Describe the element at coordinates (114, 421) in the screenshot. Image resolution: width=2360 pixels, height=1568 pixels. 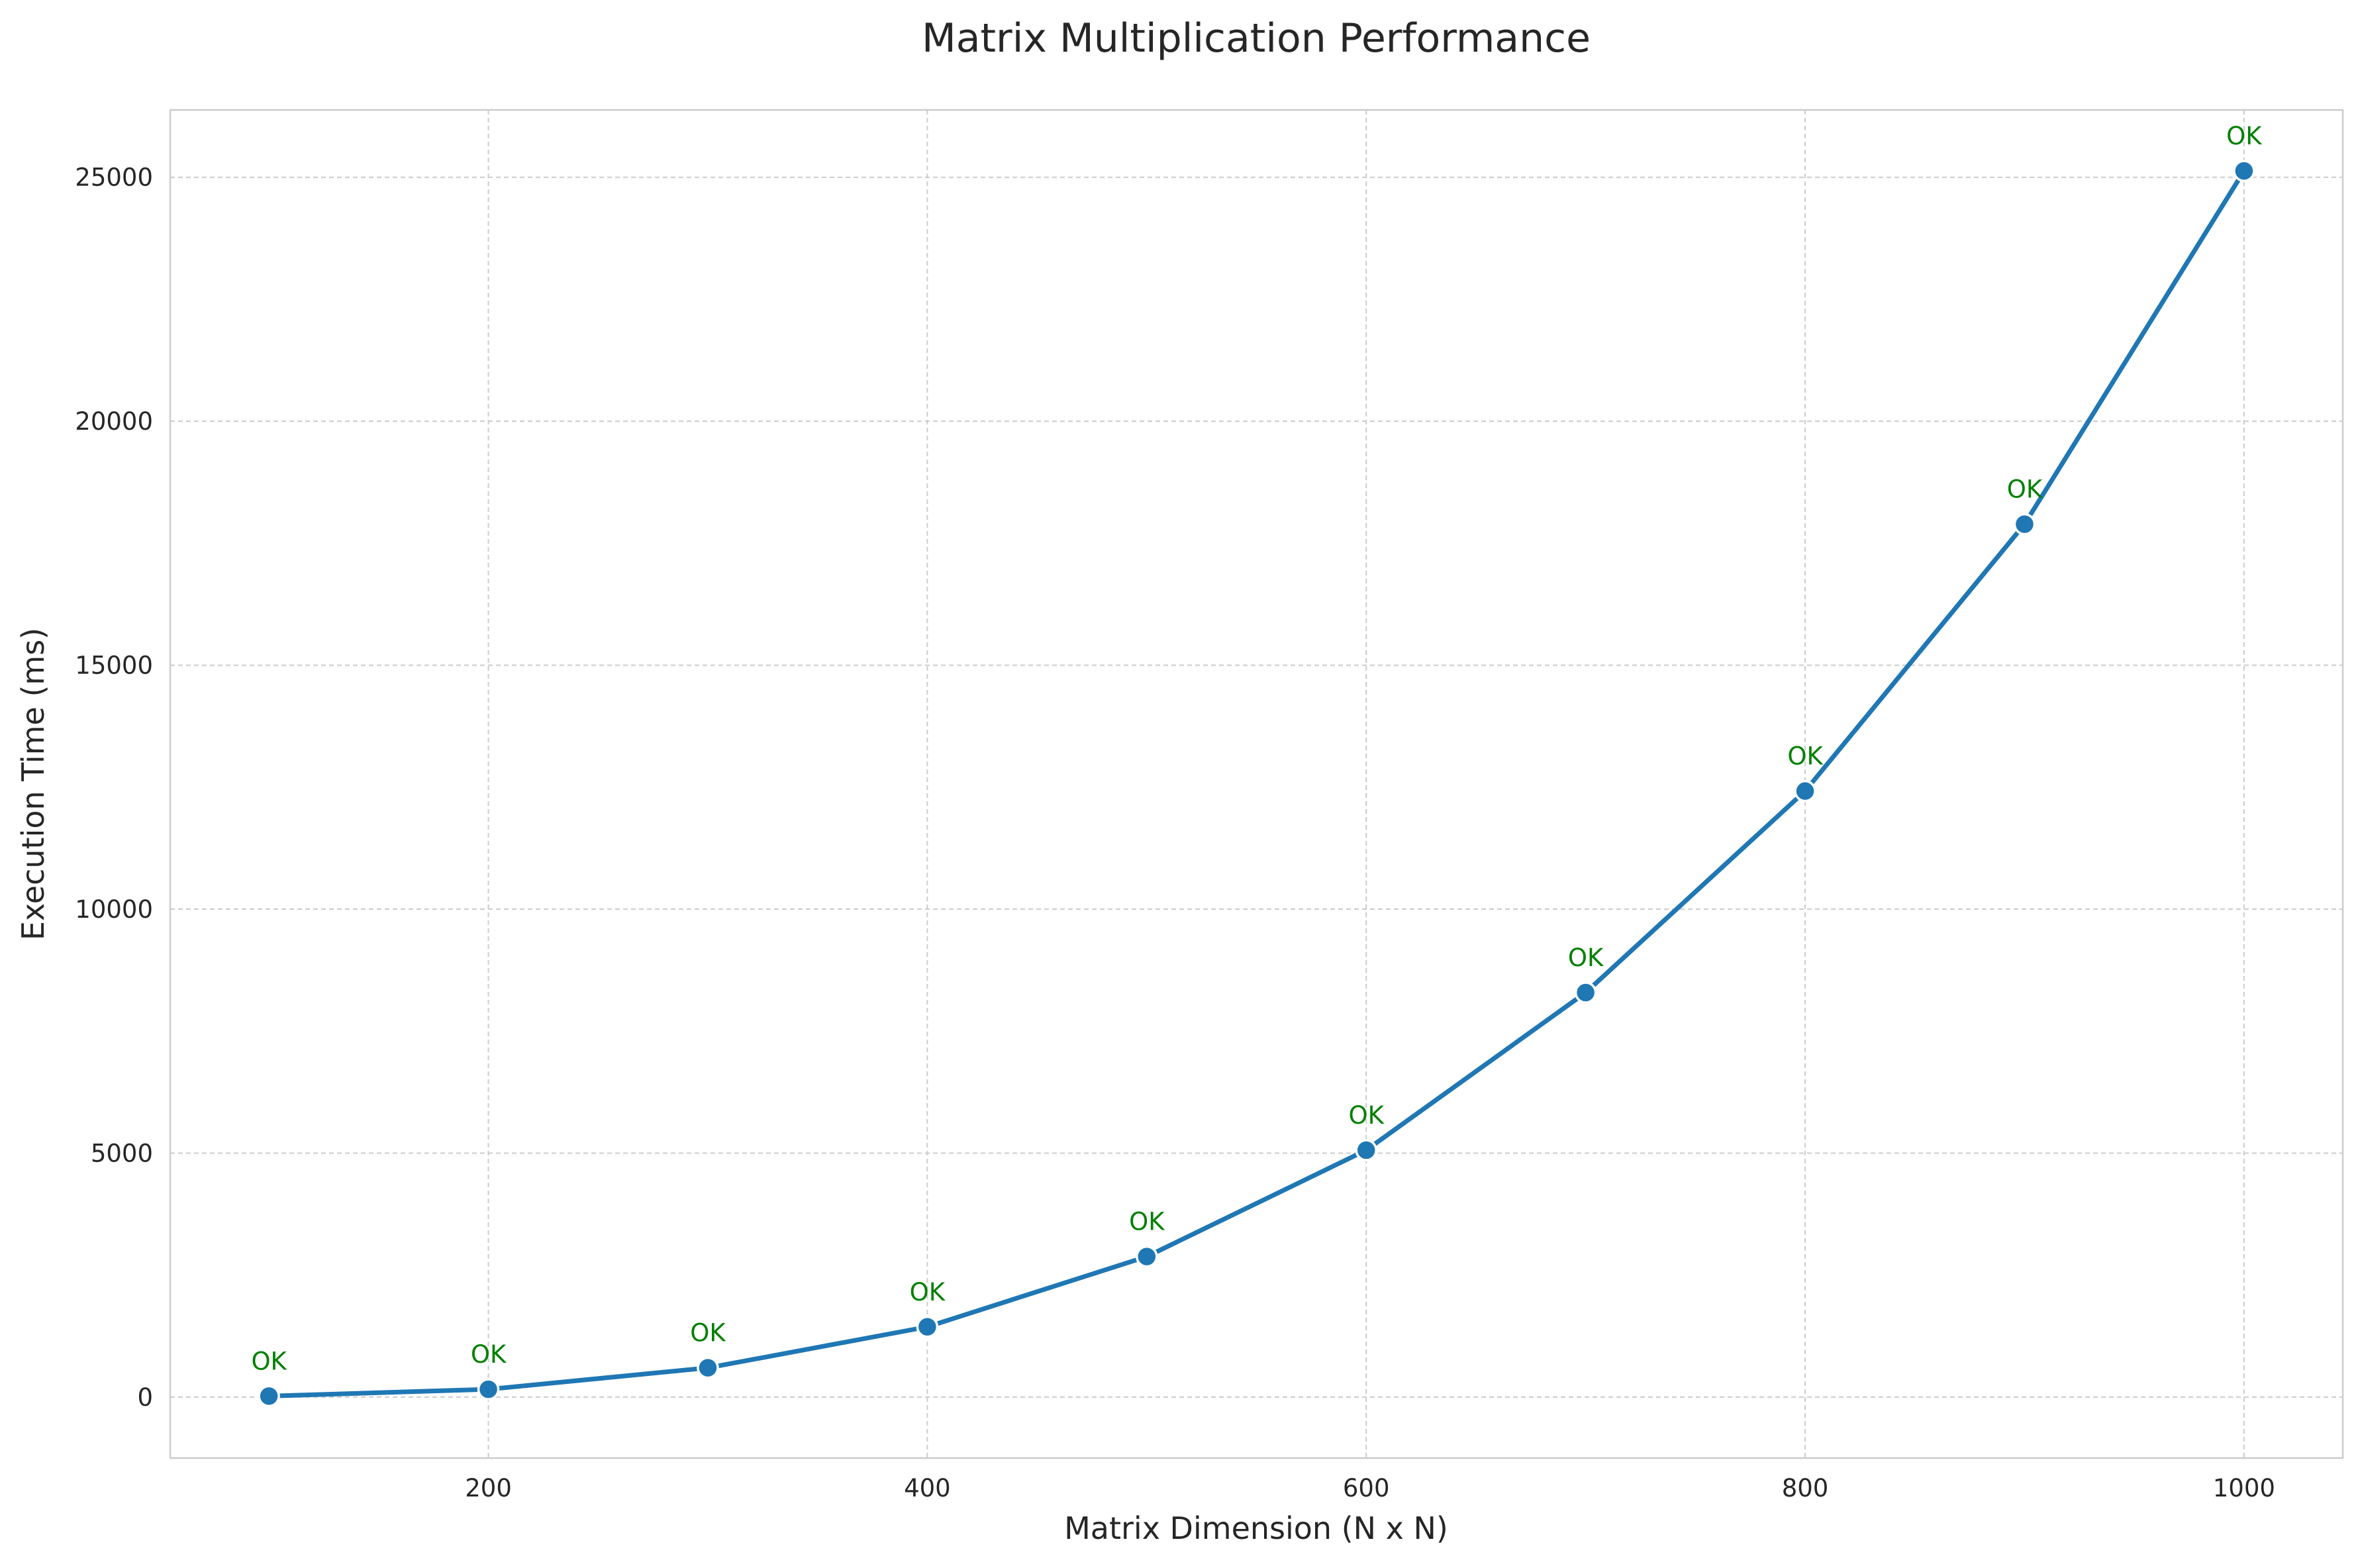
I see `y-tick-label: 20000` at that location.